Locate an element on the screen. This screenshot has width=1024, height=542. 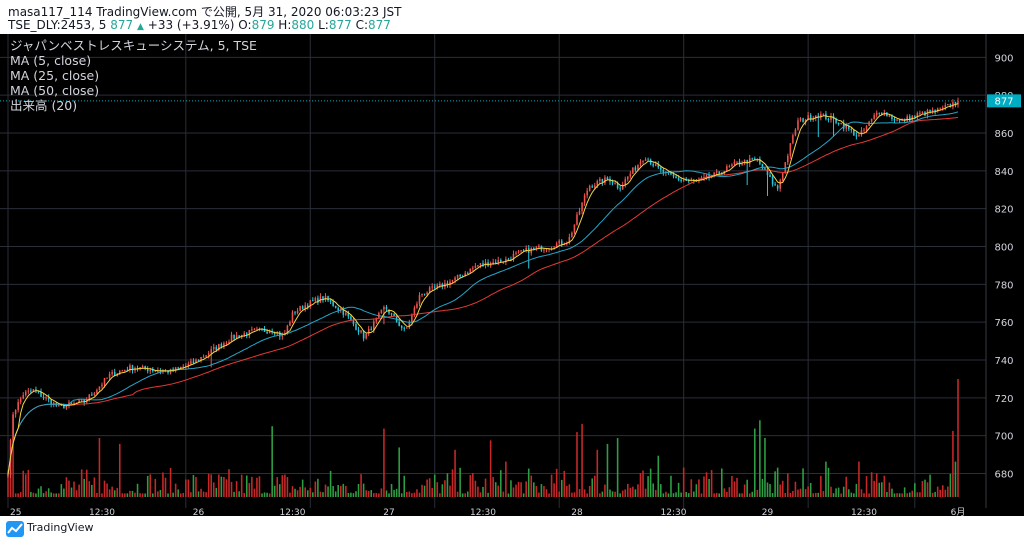
time-tick-label: 12:30 is located at coordinates (483, 512).